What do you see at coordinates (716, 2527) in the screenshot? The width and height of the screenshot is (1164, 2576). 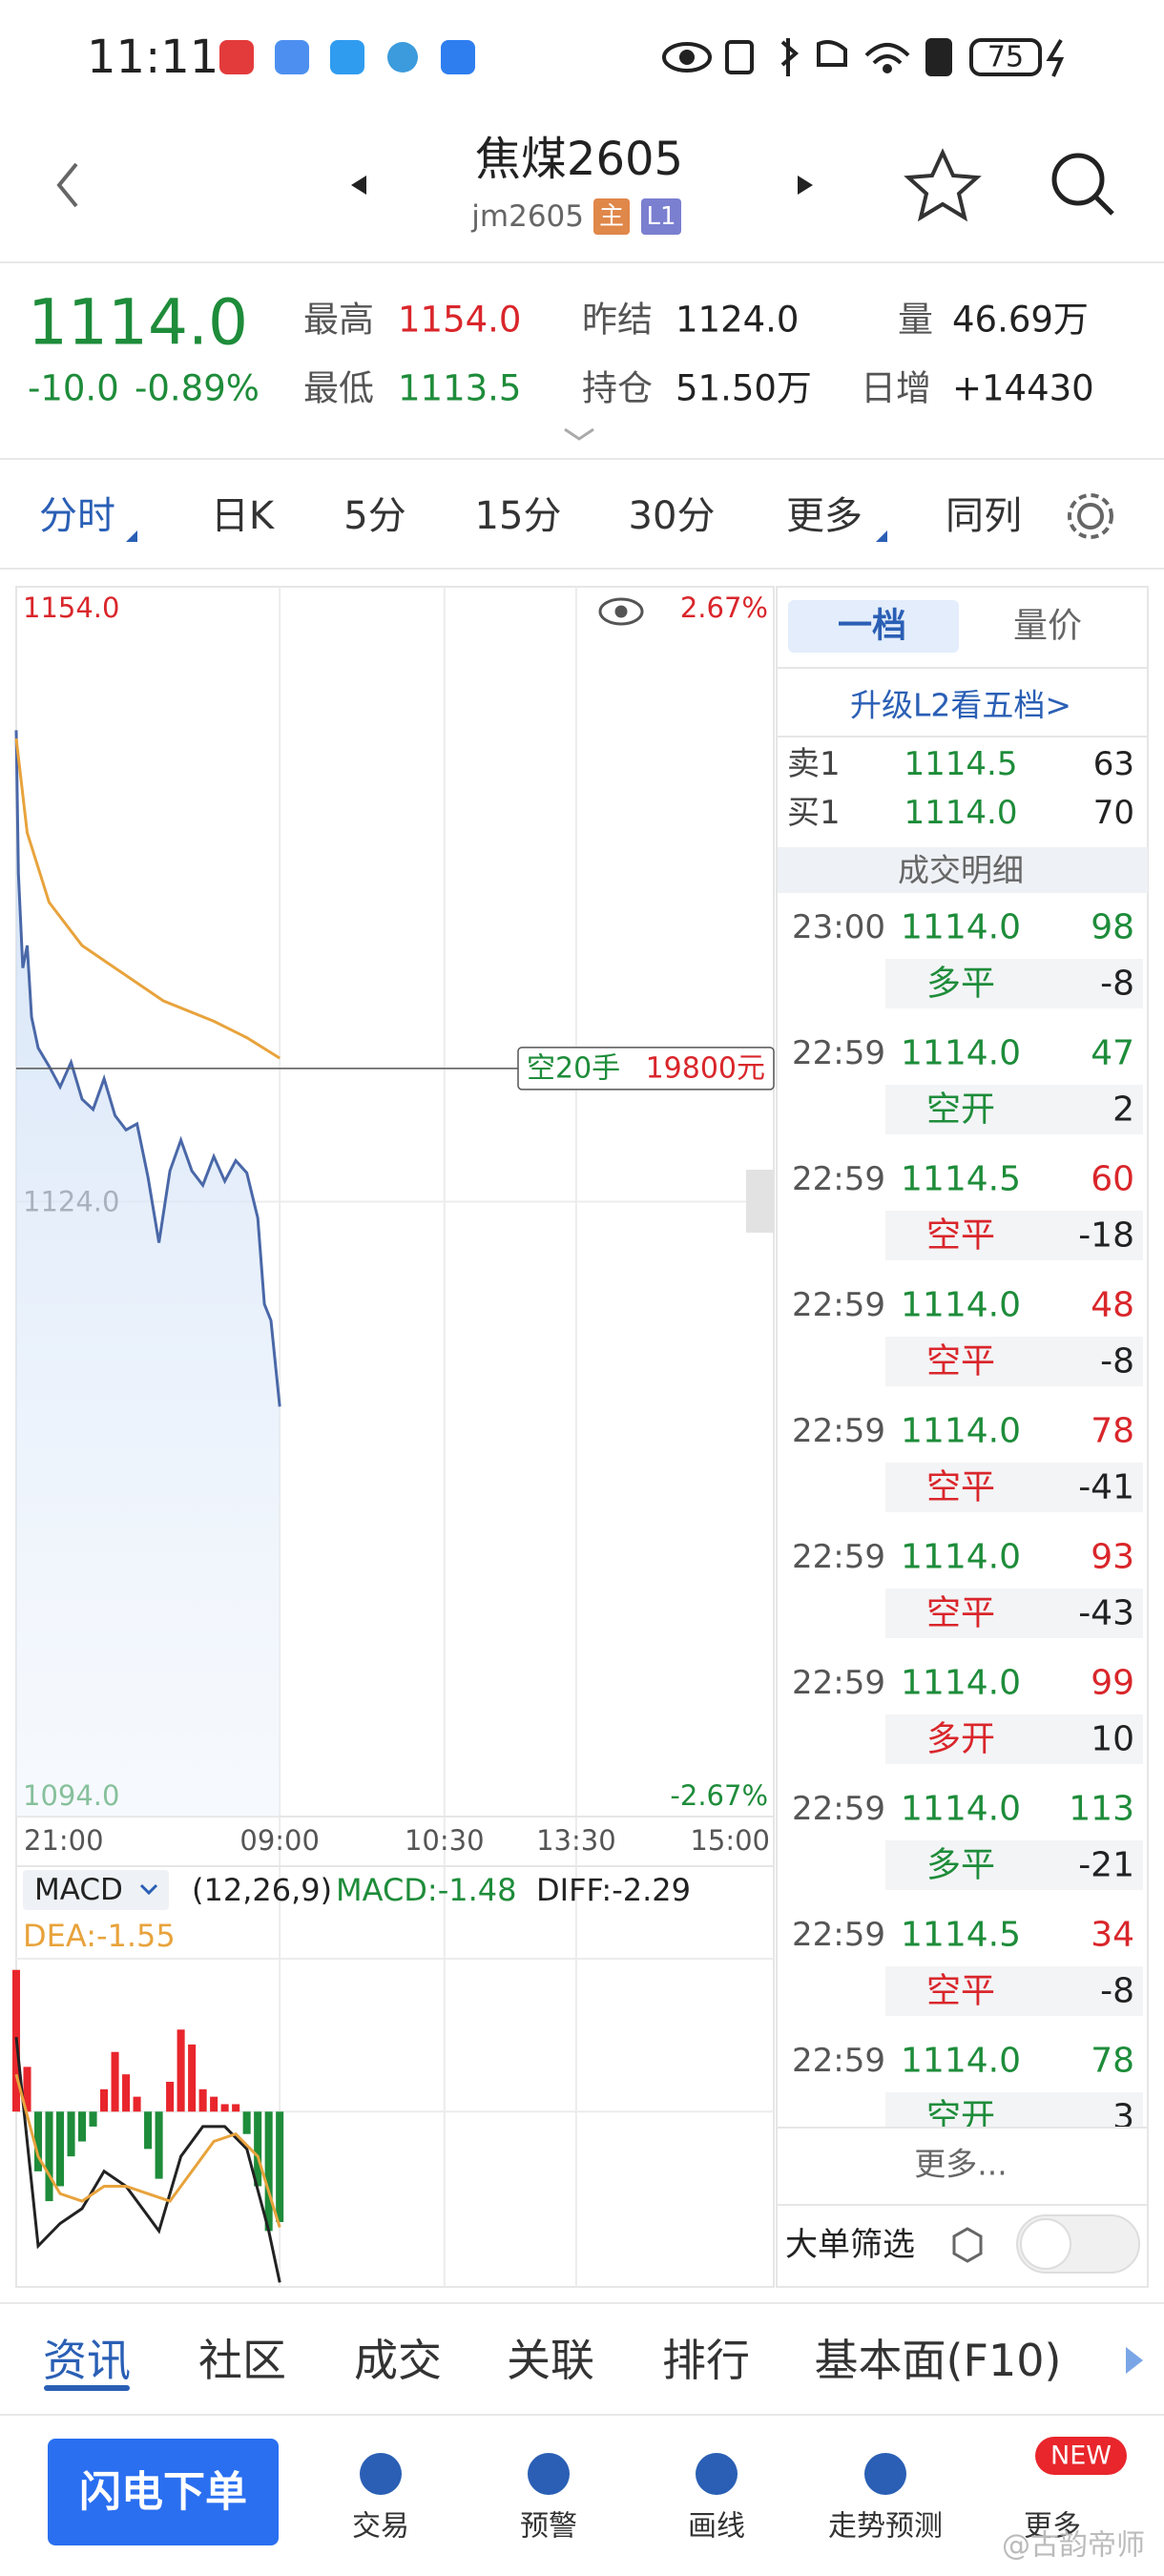 I see `nav-label: 画线` at bounding box center [716, 2527].